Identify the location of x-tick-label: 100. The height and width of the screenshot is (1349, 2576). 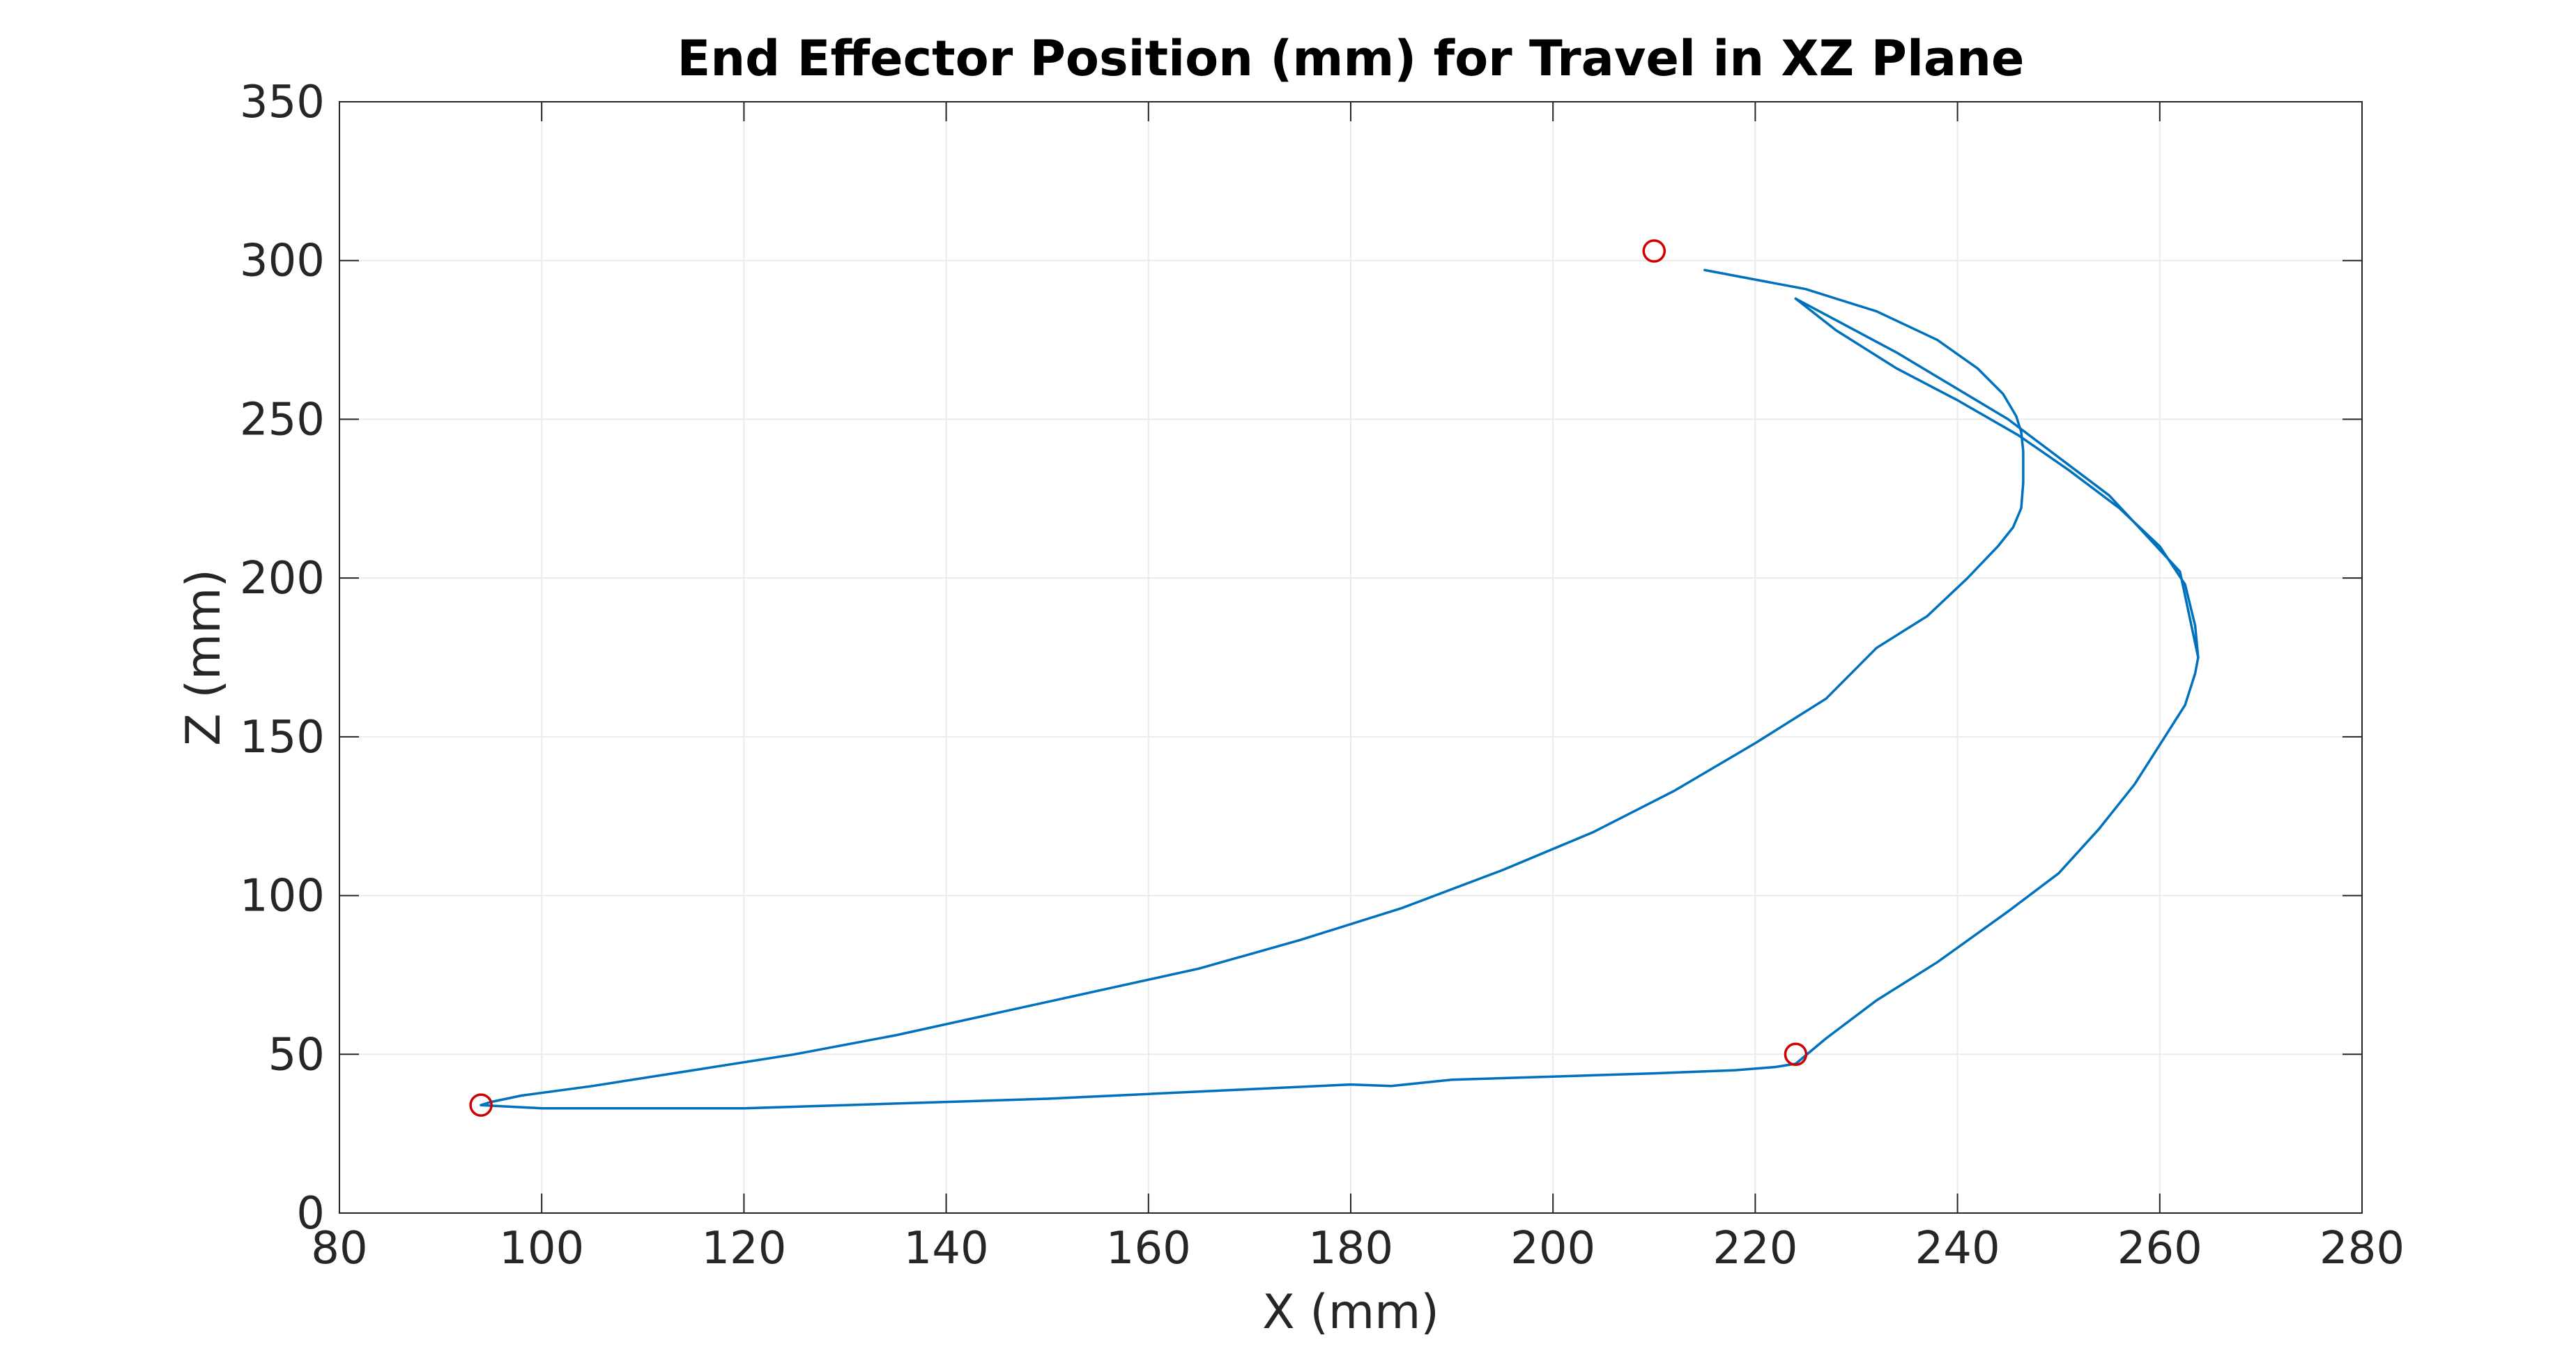
(541, 1248).